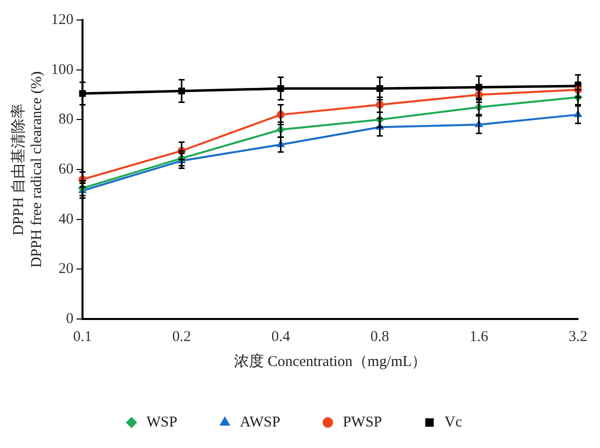  I want to click on y-tick-label: 40, so click(66, 219).